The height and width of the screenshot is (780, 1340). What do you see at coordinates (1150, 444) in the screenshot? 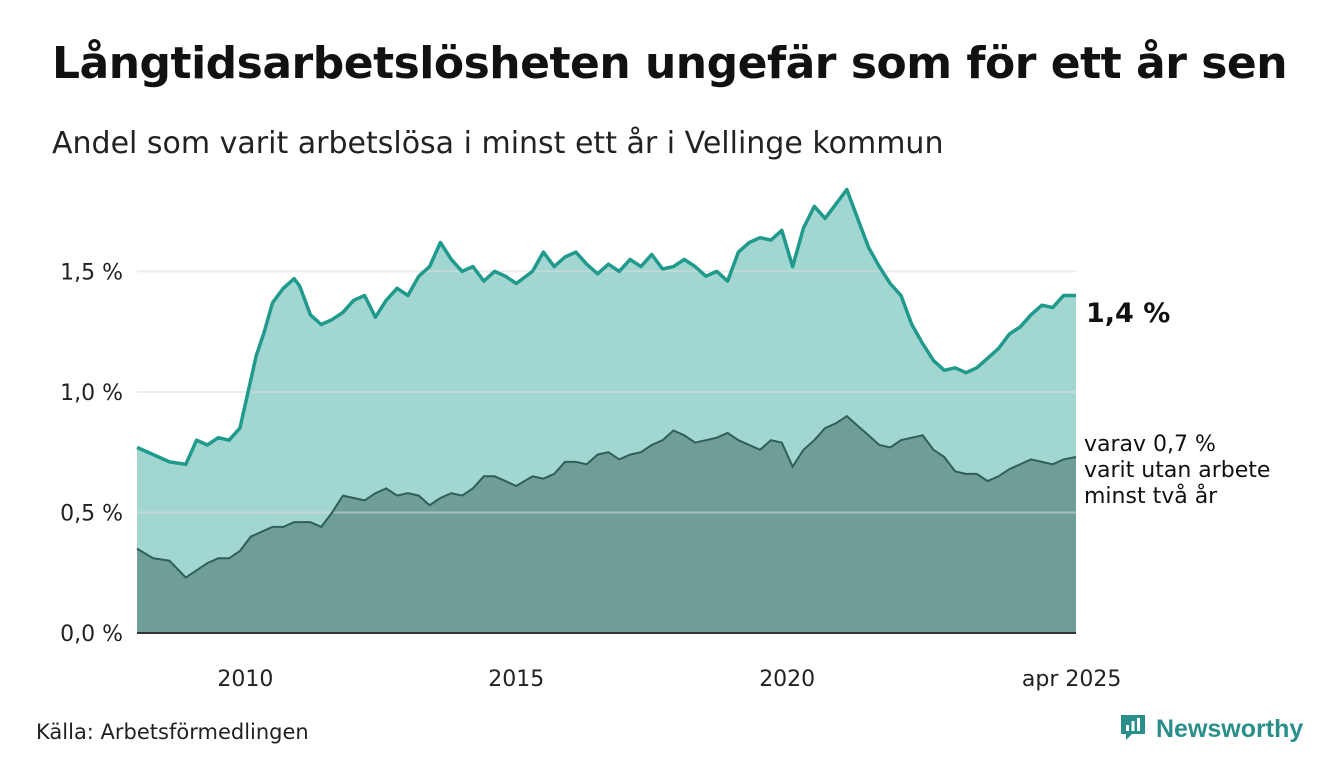
I see `side-note-line: varav 0,7 %` at bounding box center [1150, 444].